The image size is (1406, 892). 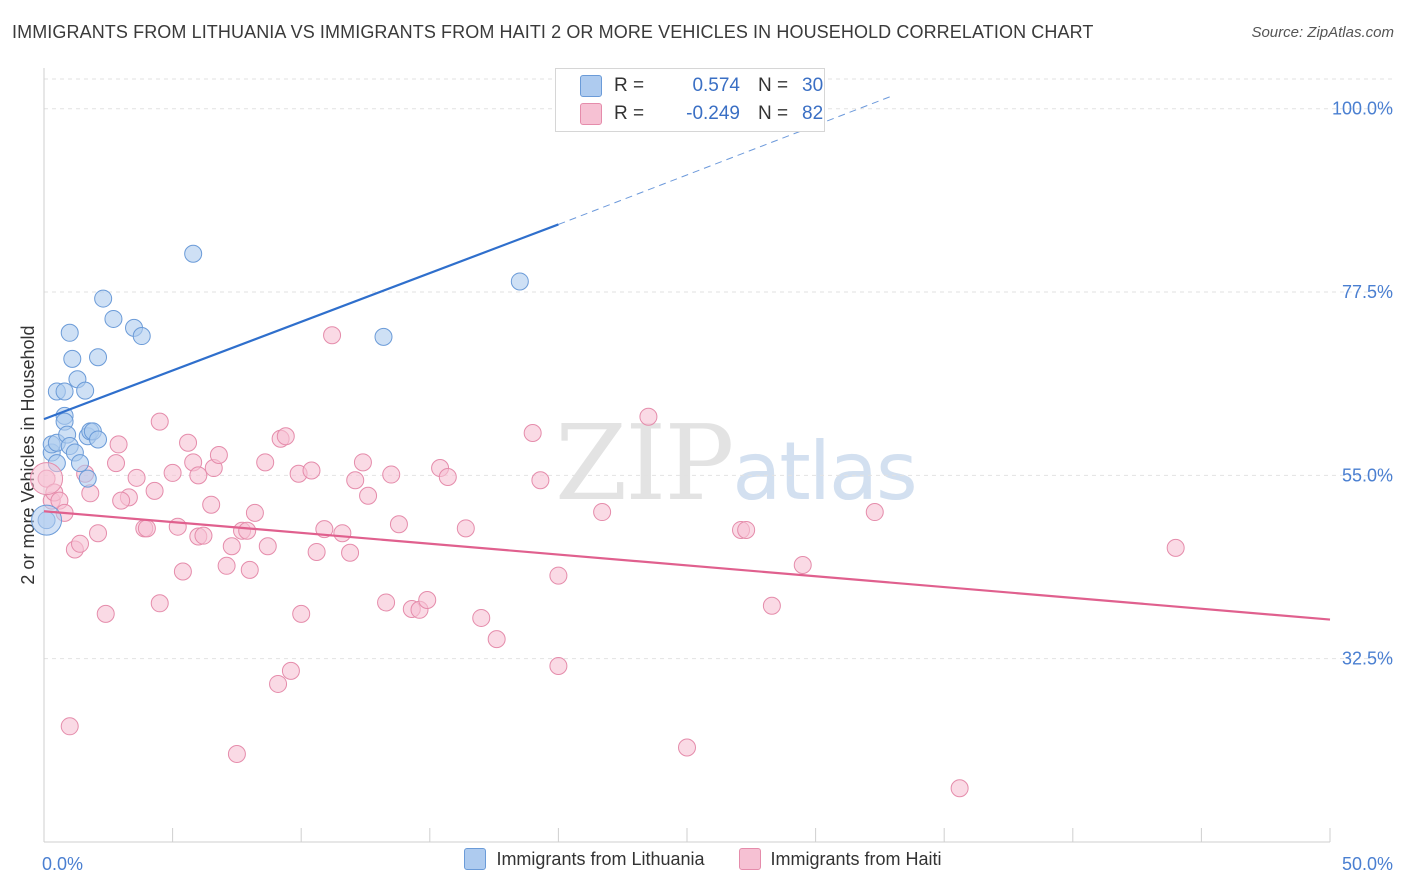 I want to click on stats-n-value-lithuania: 30, so click(x=813, y=85).